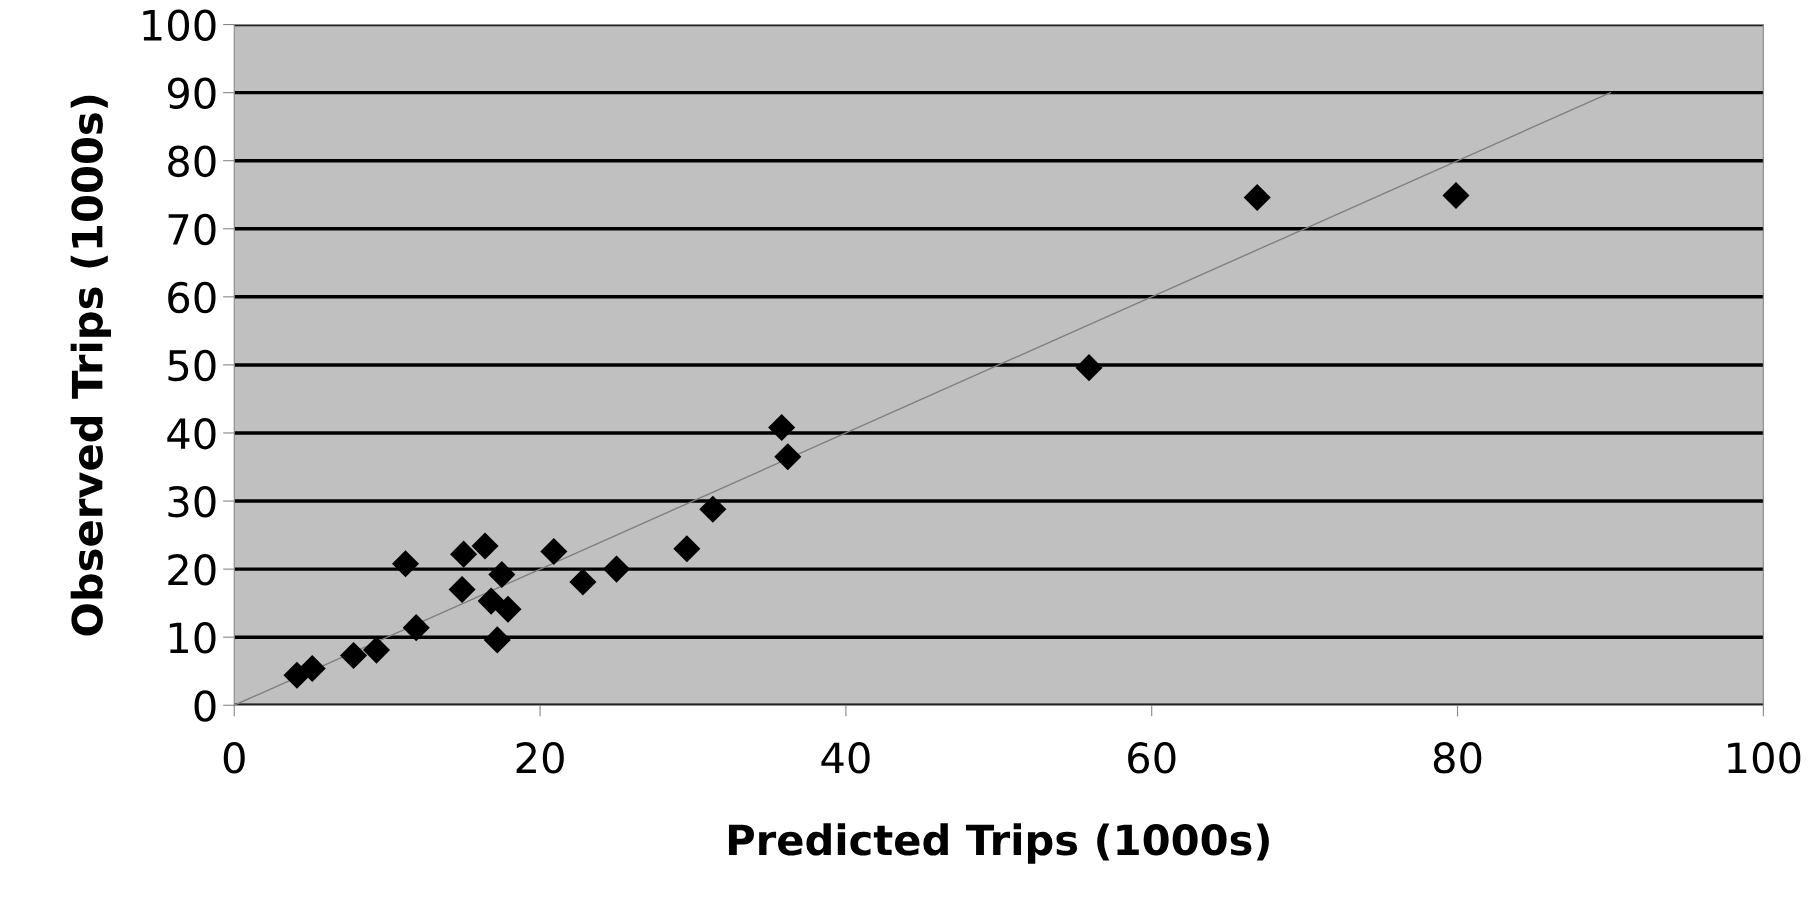 The width and height of the screenshot is (1816, 910). Describe the element at coordinates (192, 501) in the screenshot. I see `y-tick-label: 30` at that location.